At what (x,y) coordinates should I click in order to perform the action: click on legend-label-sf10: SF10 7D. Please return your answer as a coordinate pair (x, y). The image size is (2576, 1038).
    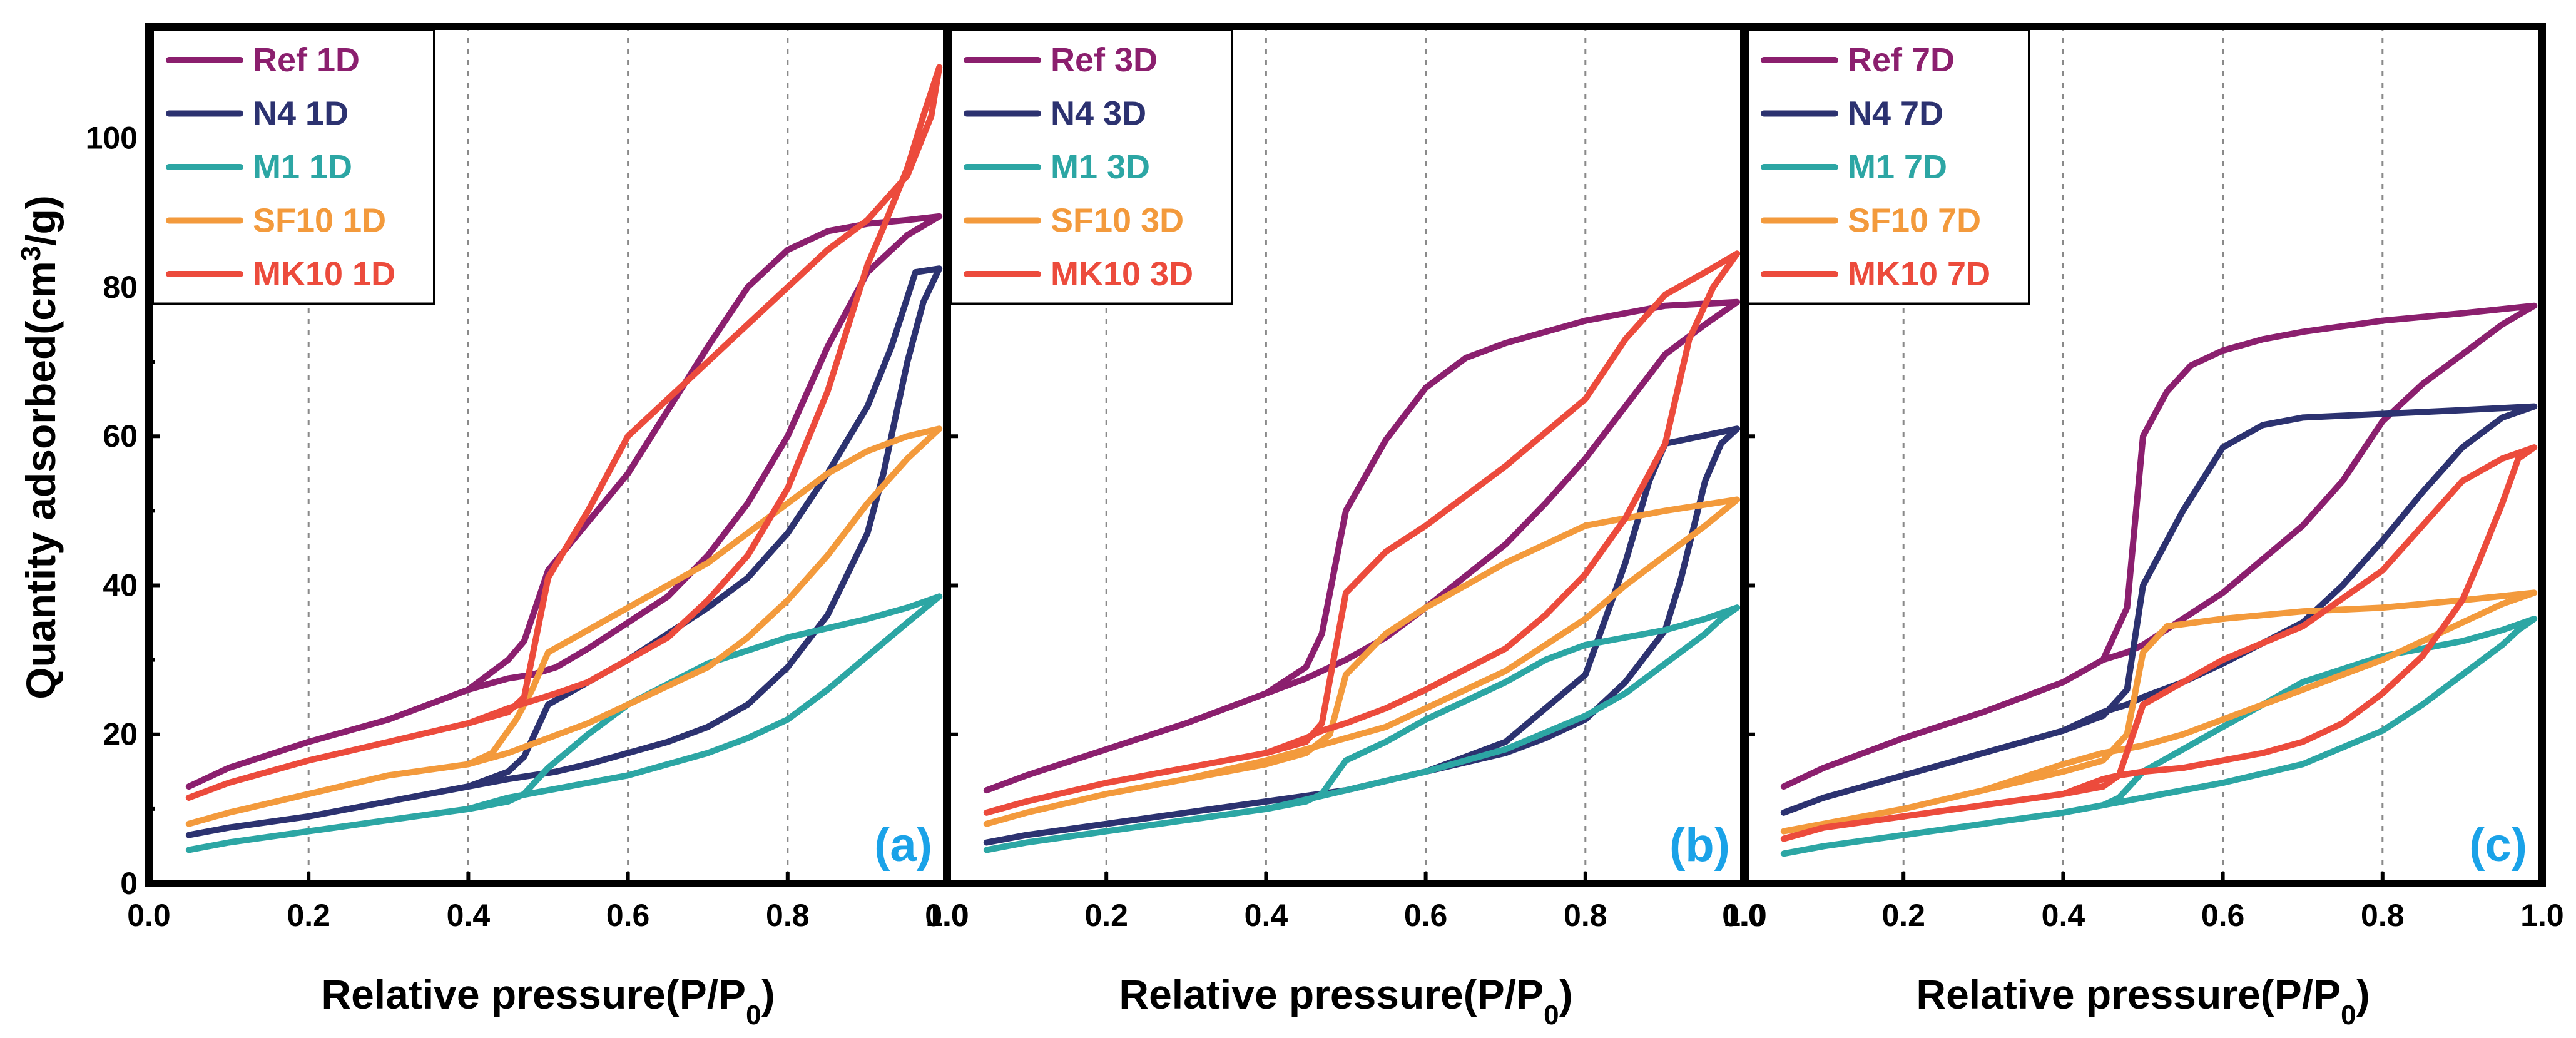
    Looking at the image, I should click on (1914, 221).